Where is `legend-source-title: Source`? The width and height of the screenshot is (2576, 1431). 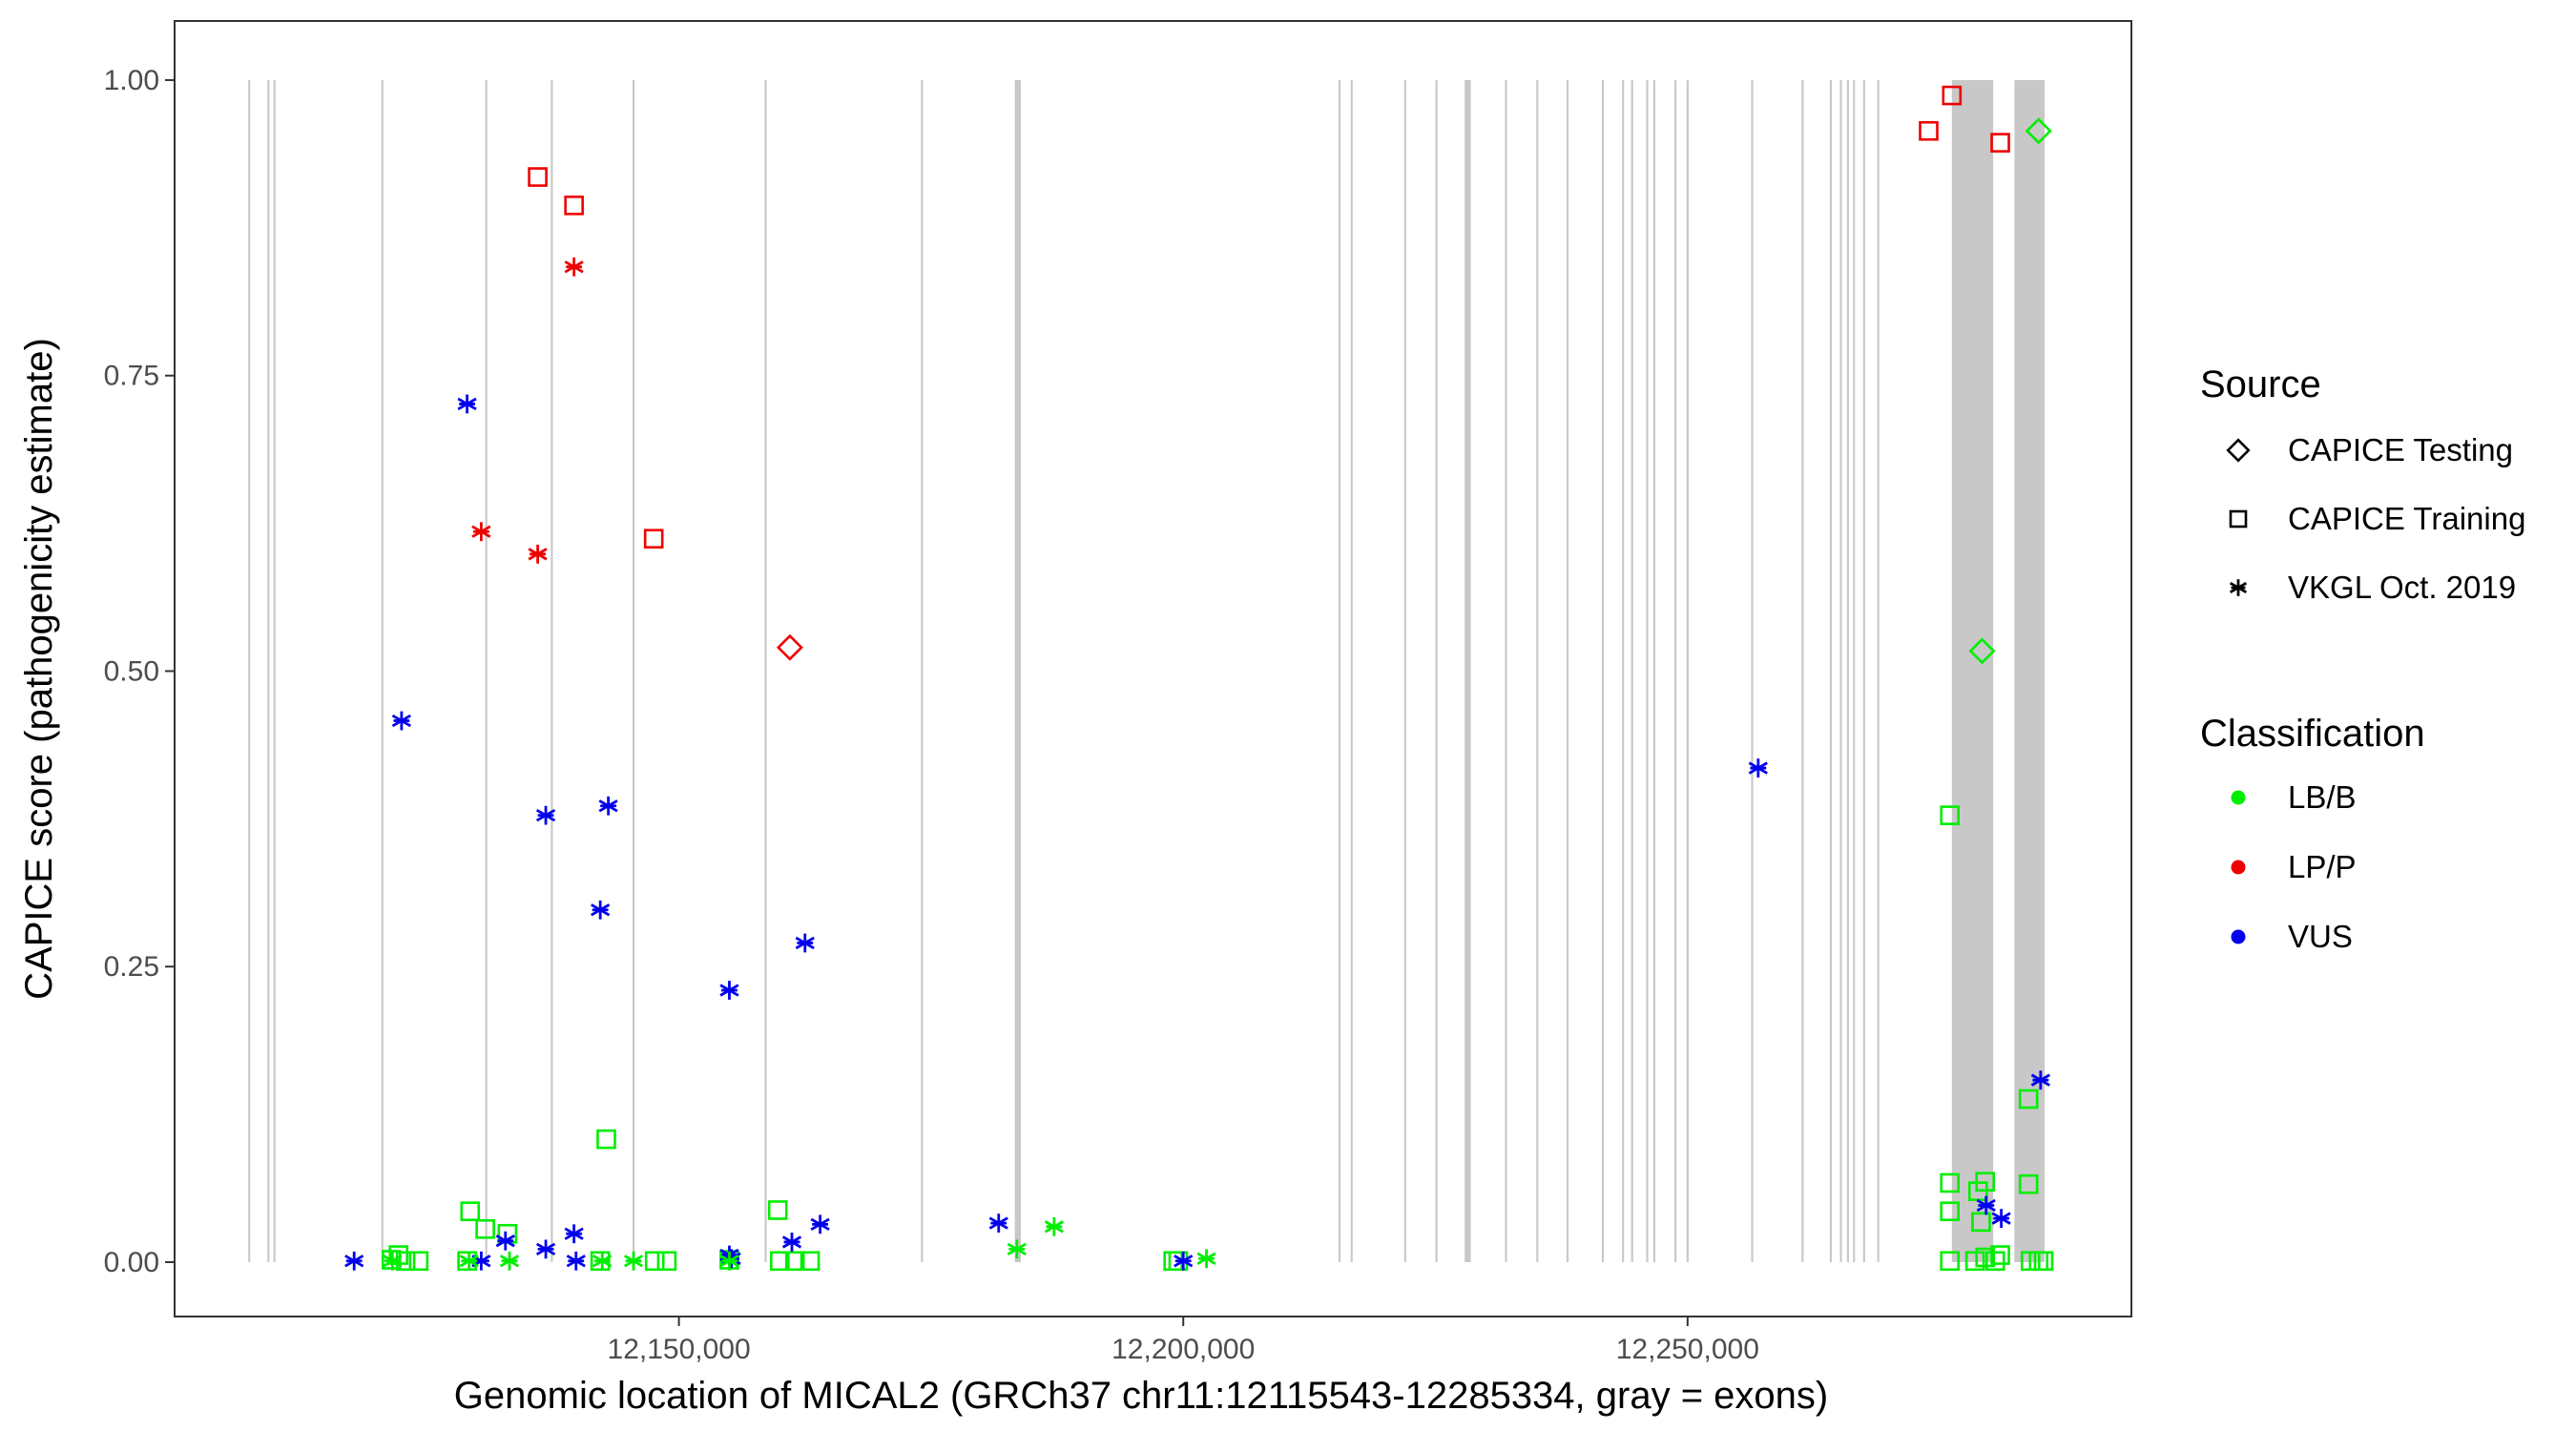
legend-source-title: Source is located at coordinates (2260, 384).